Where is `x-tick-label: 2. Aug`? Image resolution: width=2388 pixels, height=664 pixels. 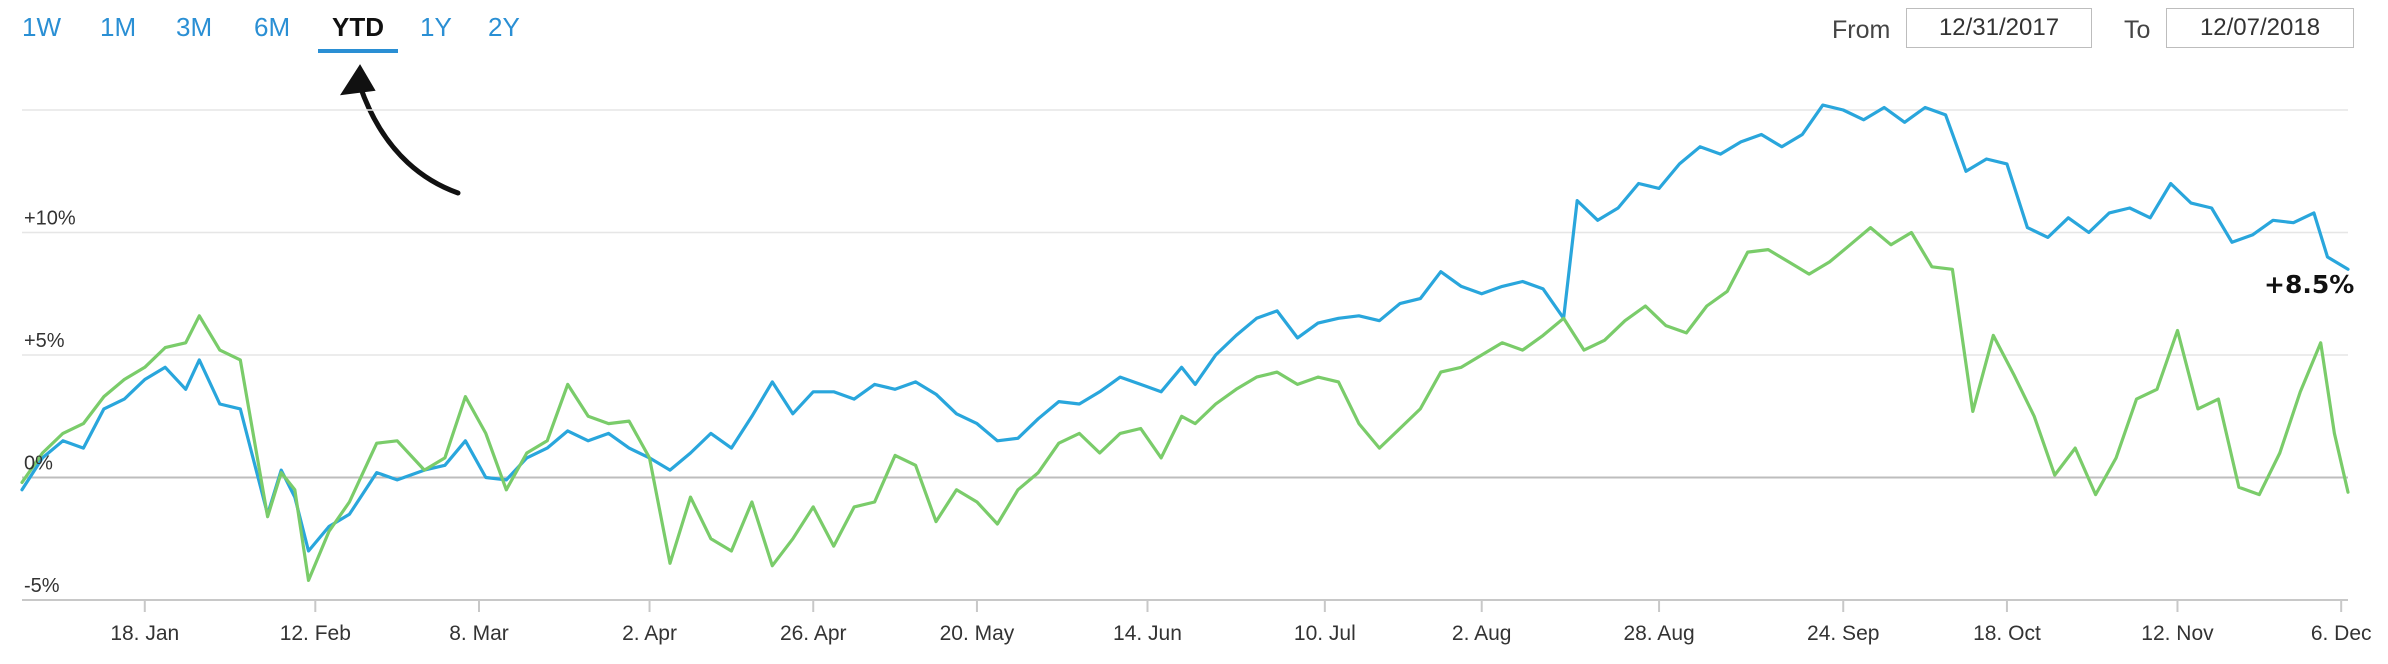 x-tick-label: 2. Aug is located at coordinates (1482, 633).